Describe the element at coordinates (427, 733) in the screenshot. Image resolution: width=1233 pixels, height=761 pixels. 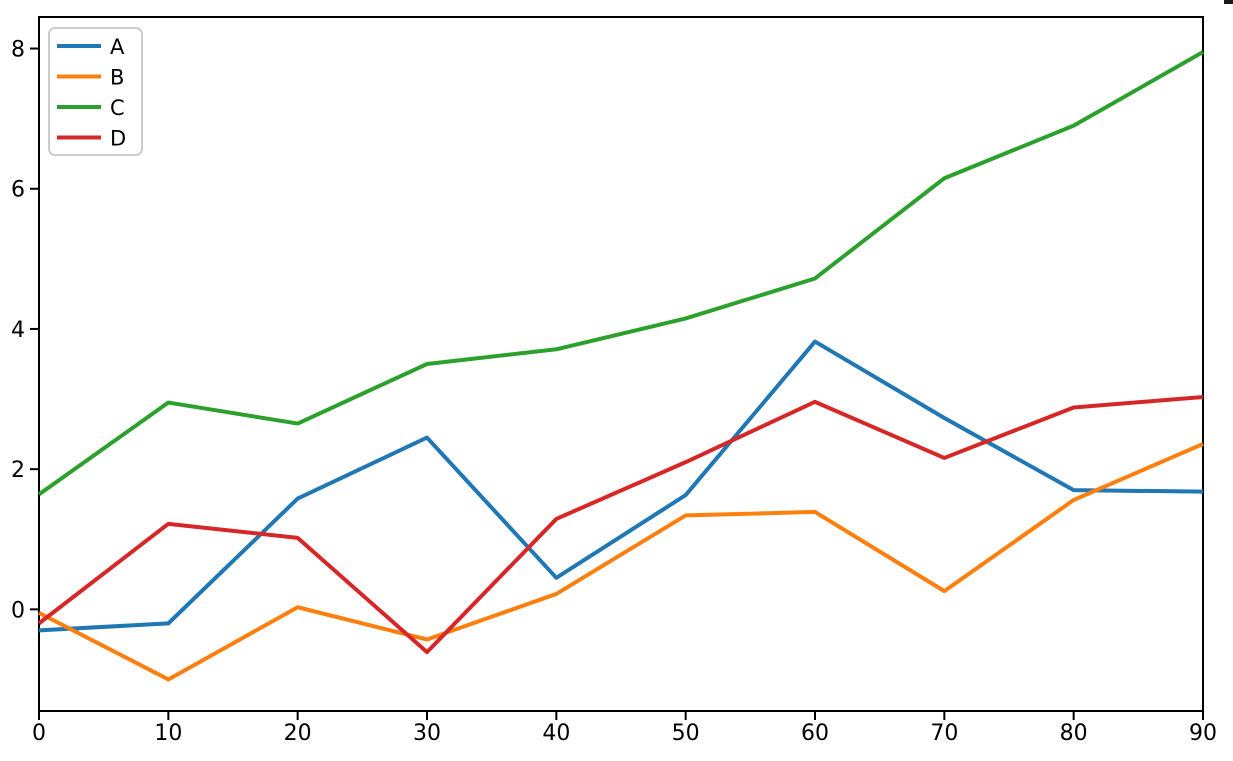
I see `x-tick-label-30: 30` at that location.